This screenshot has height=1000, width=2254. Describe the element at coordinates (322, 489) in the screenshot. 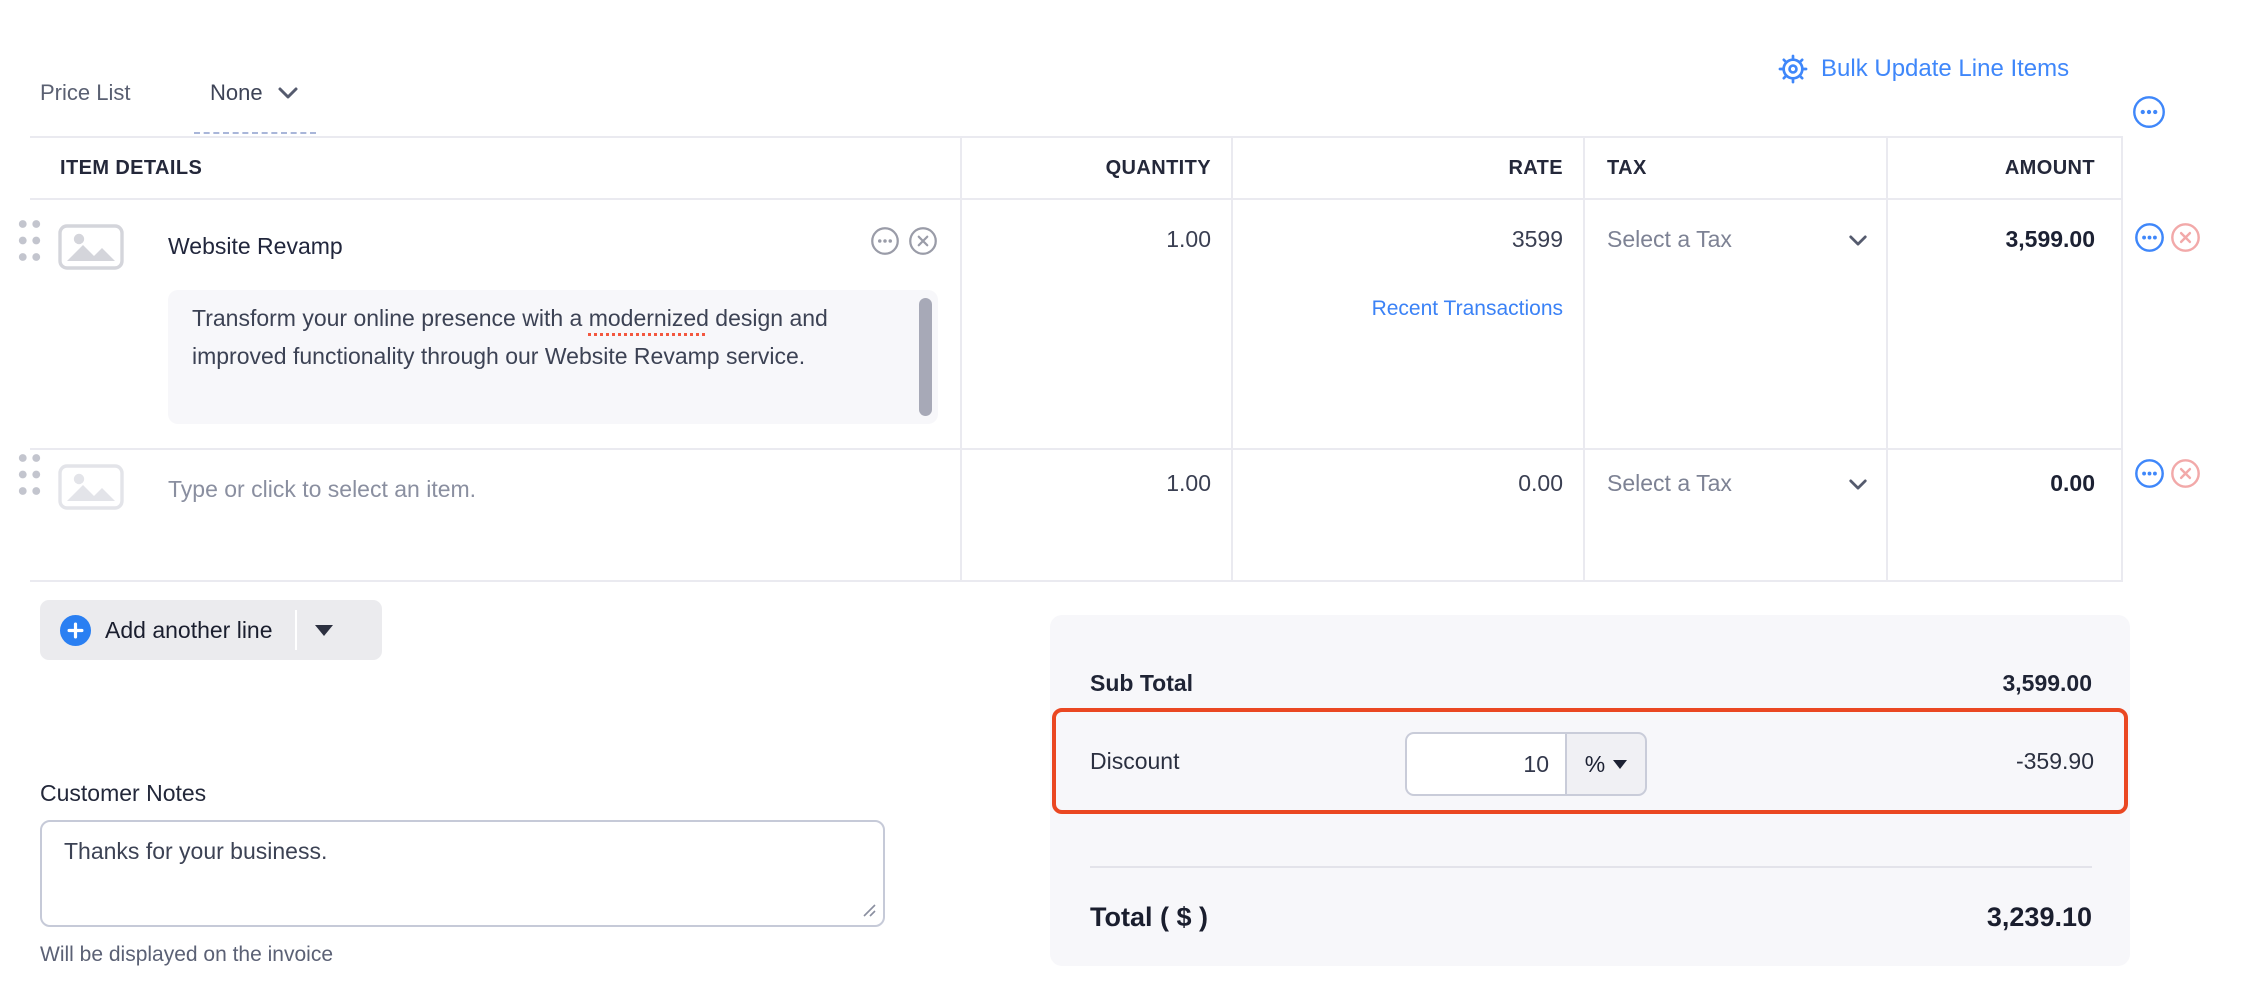

I see `item-select-input: Type or click to select an item.` at that location.